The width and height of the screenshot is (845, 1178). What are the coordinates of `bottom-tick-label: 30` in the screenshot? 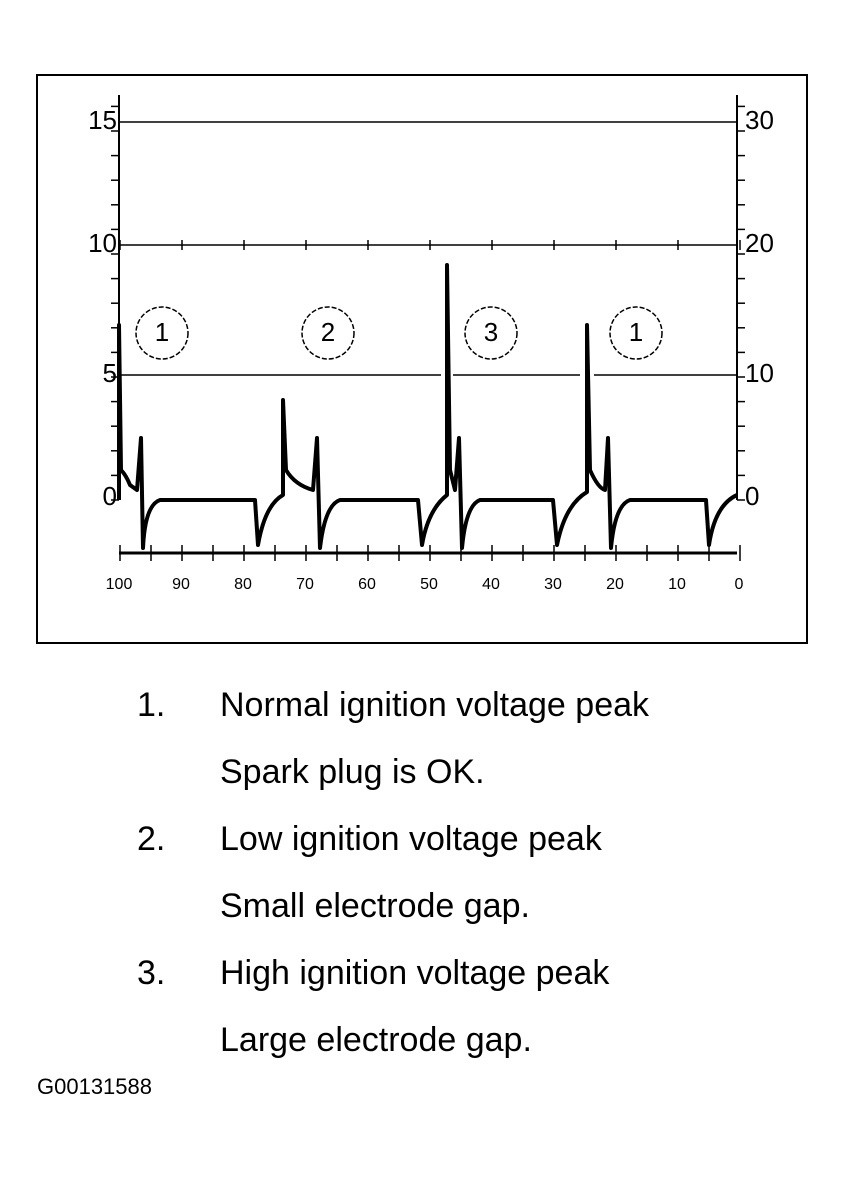 It's located at (553, 584).